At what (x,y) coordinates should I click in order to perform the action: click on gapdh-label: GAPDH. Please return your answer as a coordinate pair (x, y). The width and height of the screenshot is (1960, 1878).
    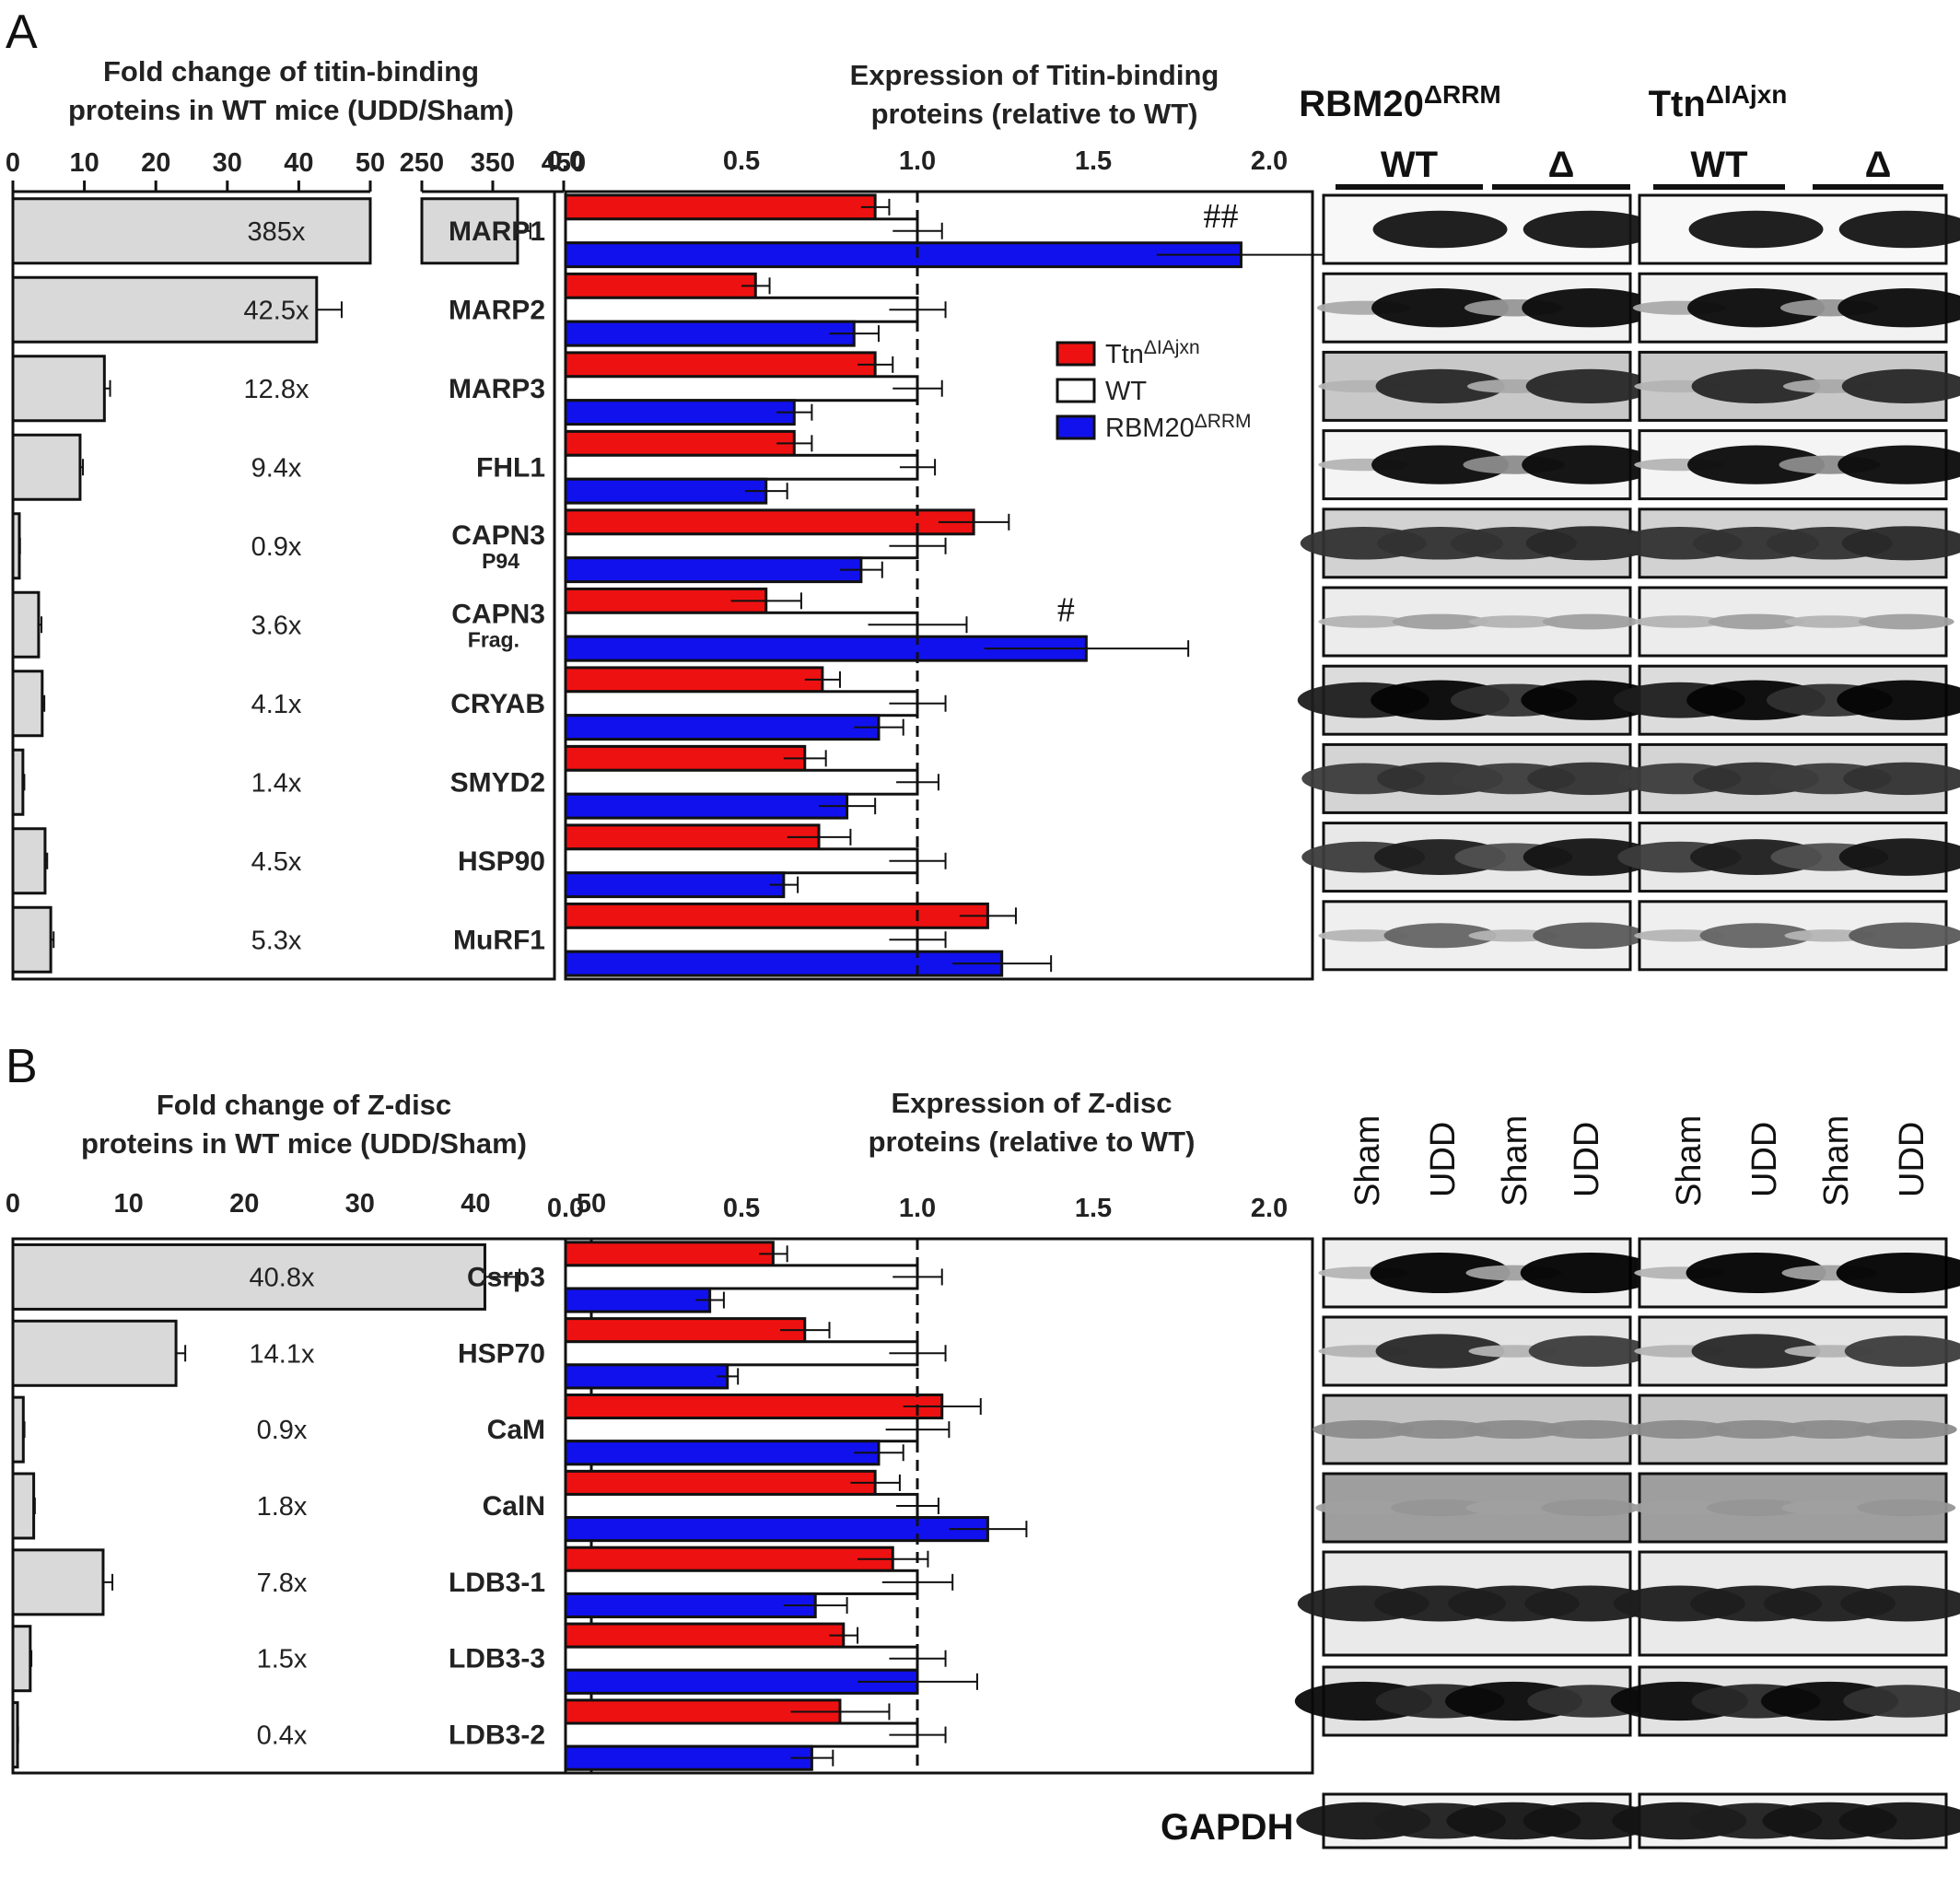
    Looking at the image, I should click on (1227, 1827).